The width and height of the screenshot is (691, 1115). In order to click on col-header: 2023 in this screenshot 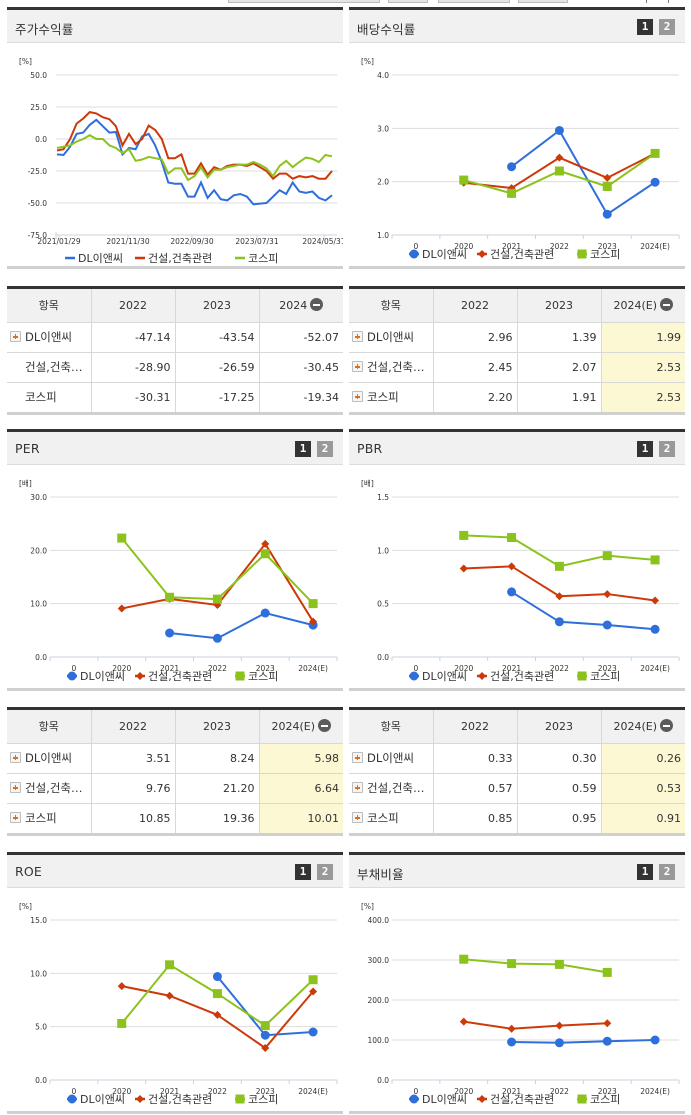, I will do `click(559, 727)`.